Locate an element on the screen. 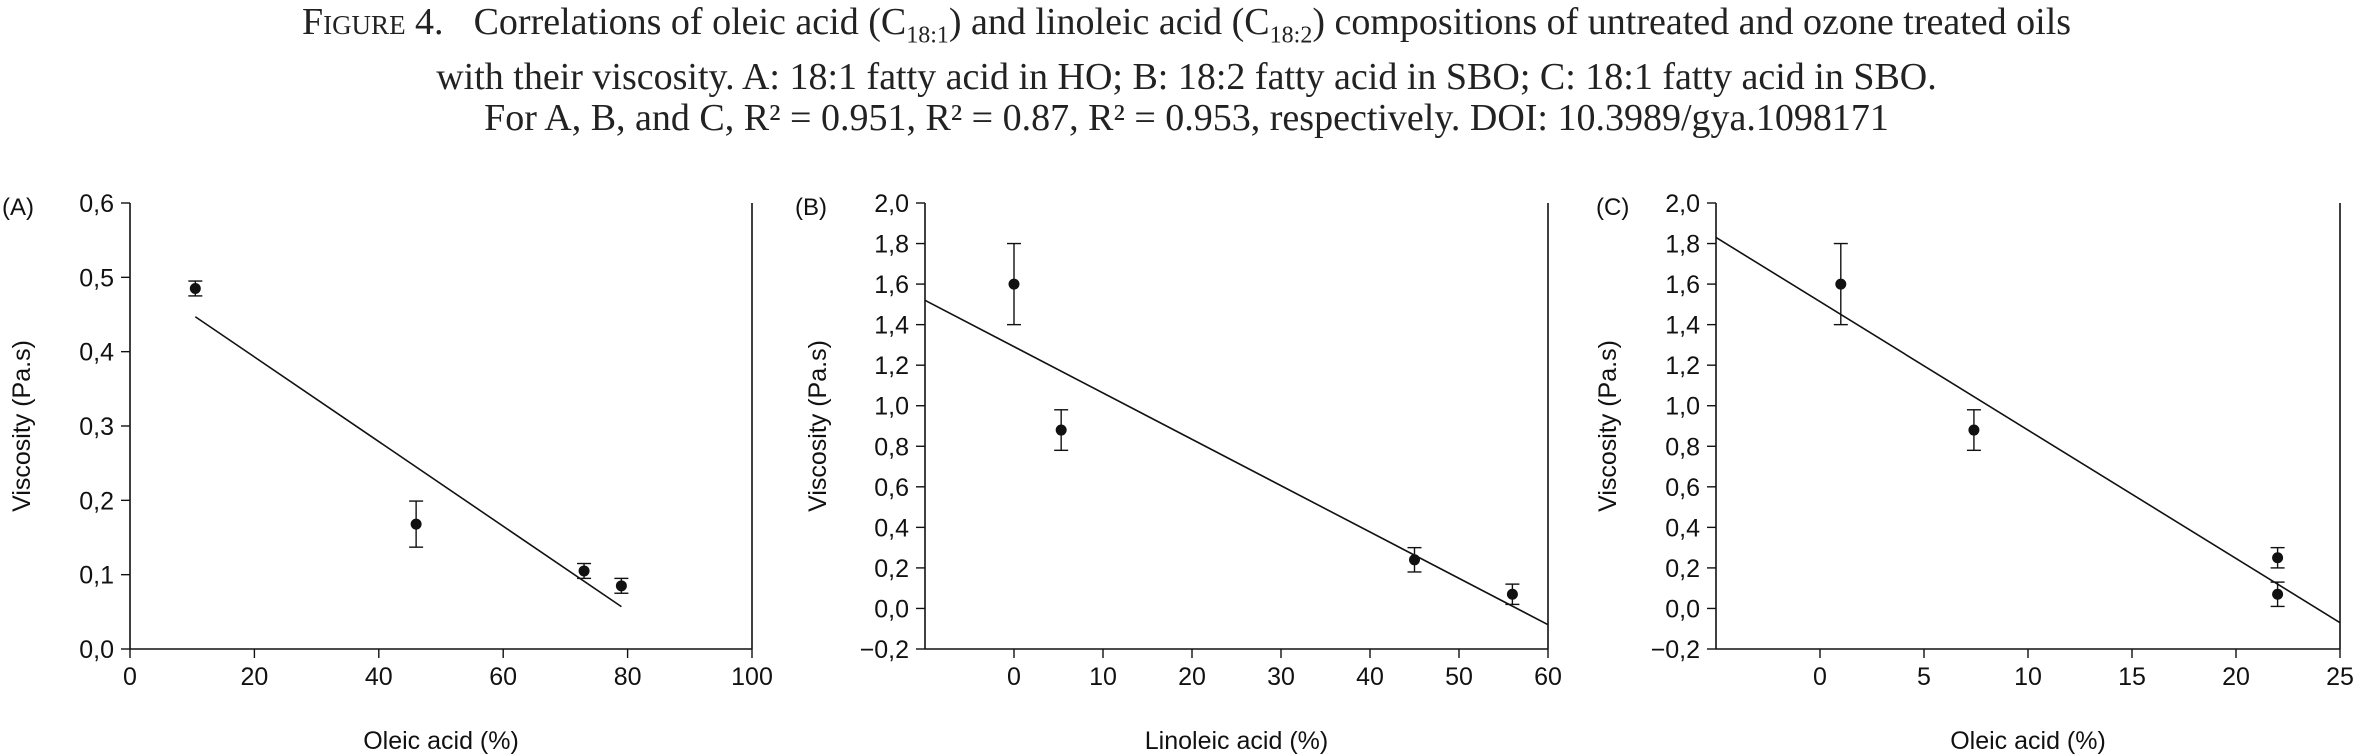 The height and width of the screenshot is (756, 2373). caption-subscript-18-1: 18:1 is located at coordinates (927, 35).